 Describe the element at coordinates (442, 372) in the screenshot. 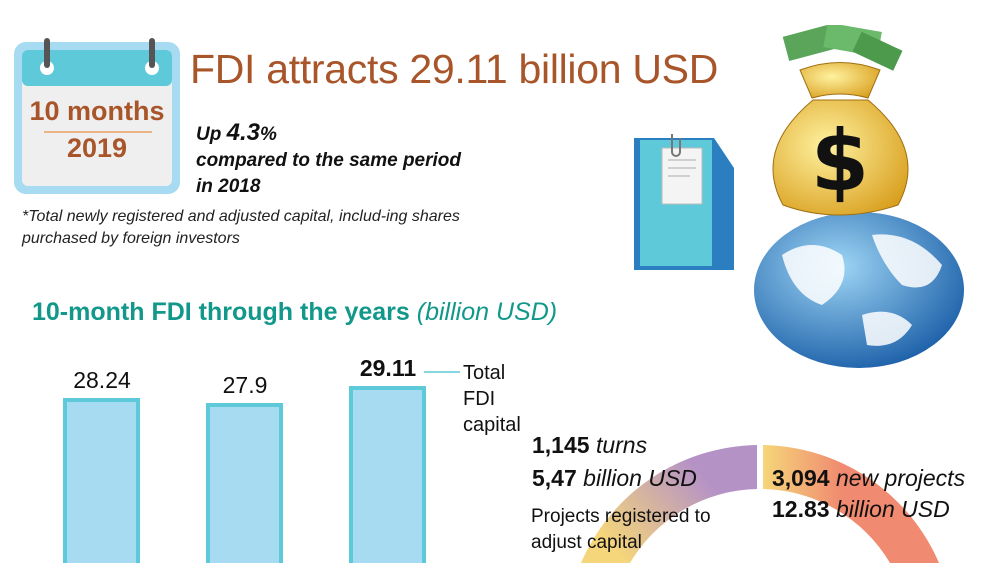

I see `legend-connector` at that location.